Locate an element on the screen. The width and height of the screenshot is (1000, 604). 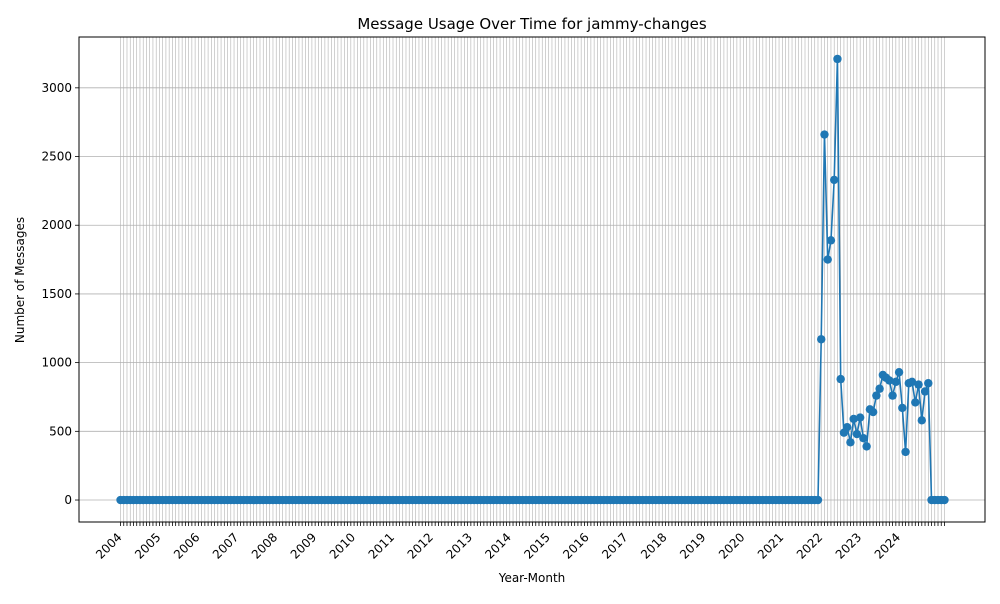
x-tick-label: 2023 is located at coordinates (848, 545).